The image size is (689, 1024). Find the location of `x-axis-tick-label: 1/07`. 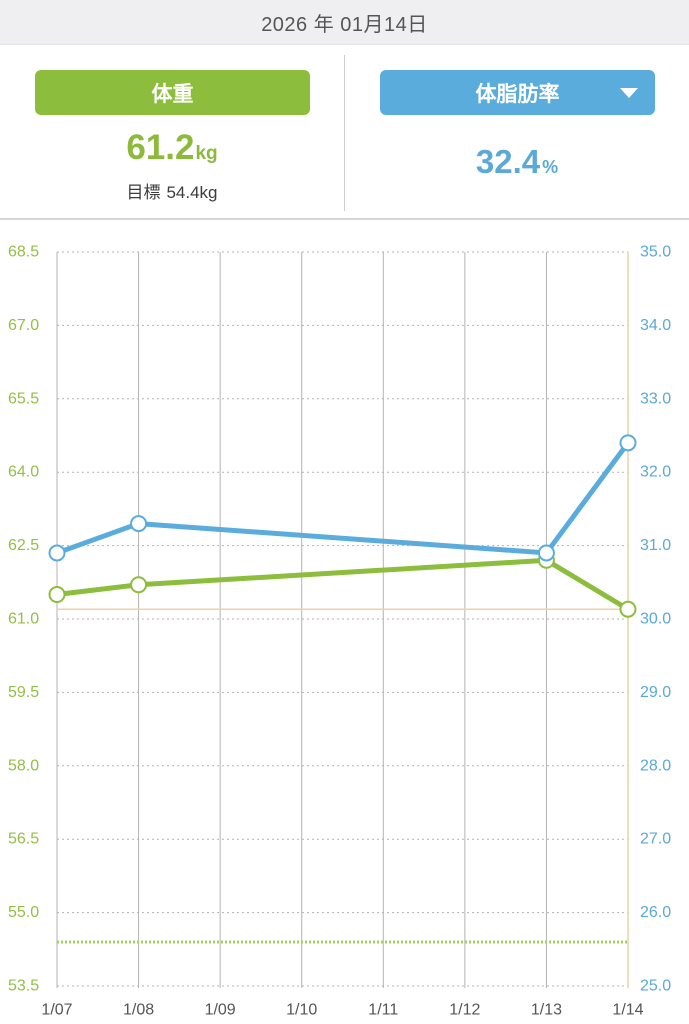

x-axis-tick-label: 1/07 is located at coordinates (56, 1010).